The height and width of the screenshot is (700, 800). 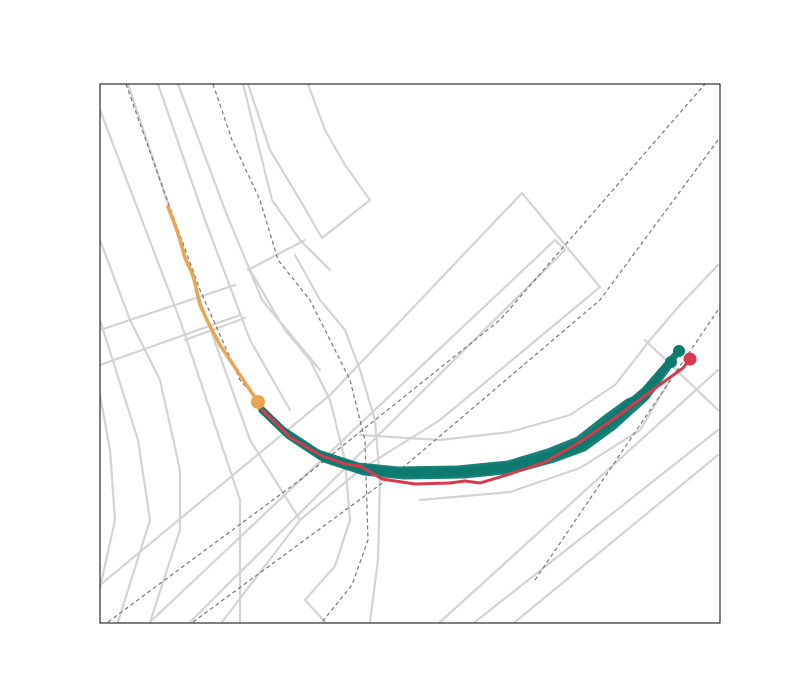 I want to click on history-endpoint, so click(x=258, y=402).